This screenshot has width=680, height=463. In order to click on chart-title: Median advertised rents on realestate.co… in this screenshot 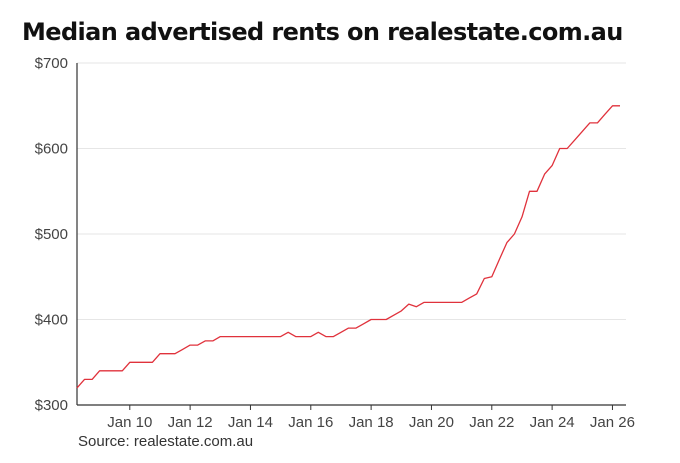, I will do `click(322, 32)`.